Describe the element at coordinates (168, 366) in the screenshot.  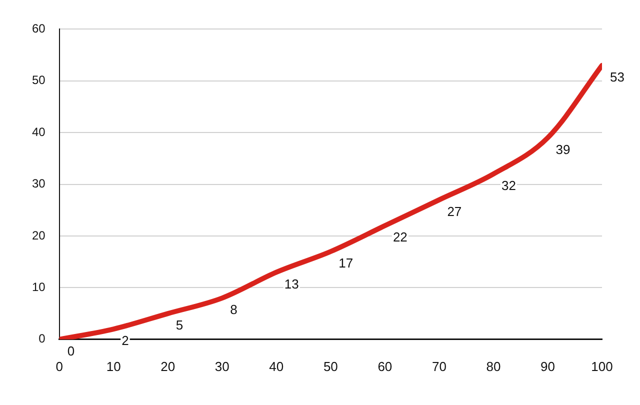
I see `x-tick-label: 20` at that location.